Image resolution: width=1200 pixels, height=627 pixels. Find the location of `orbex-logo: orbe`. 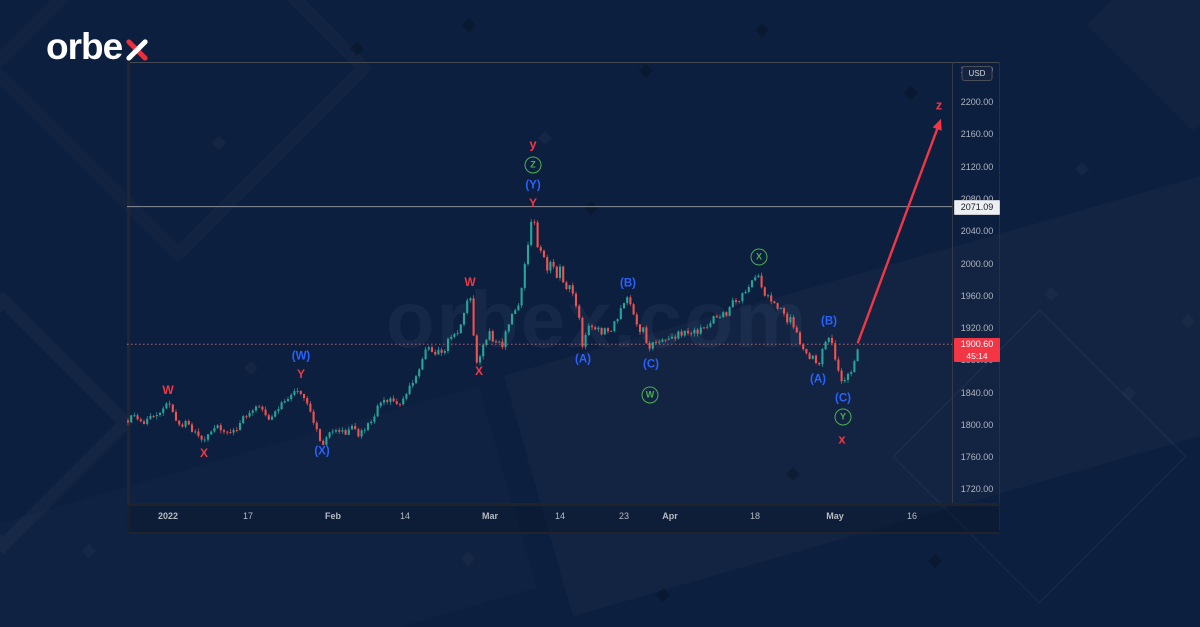

orbex-logo: orbe is located at coordinates (98, 47).